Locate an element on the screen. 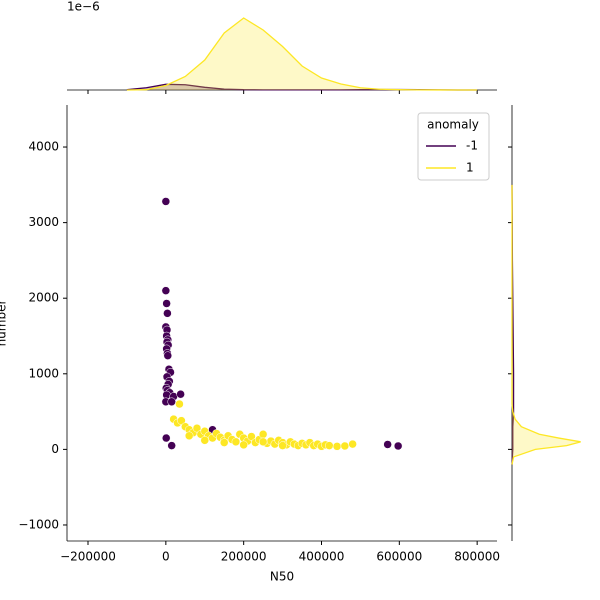 This screenshot has width=600, height=600. x-tick-label: 0 is located at coordinates (166, 557).